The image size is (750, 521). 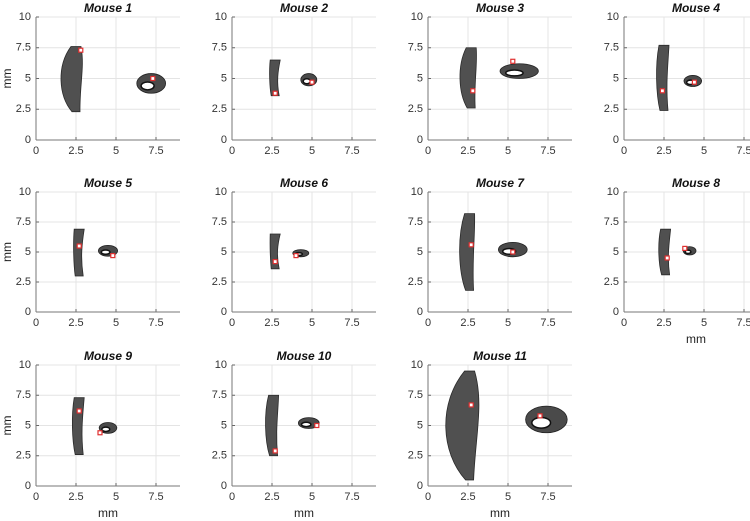 What do you see at coordinates (677, 261) in the screenshot?
I see `subplot: 0 2.5 5 7.5 0 2.5 5 7.5 10 Mouse 8 mm` at bounding box center [677, 261].